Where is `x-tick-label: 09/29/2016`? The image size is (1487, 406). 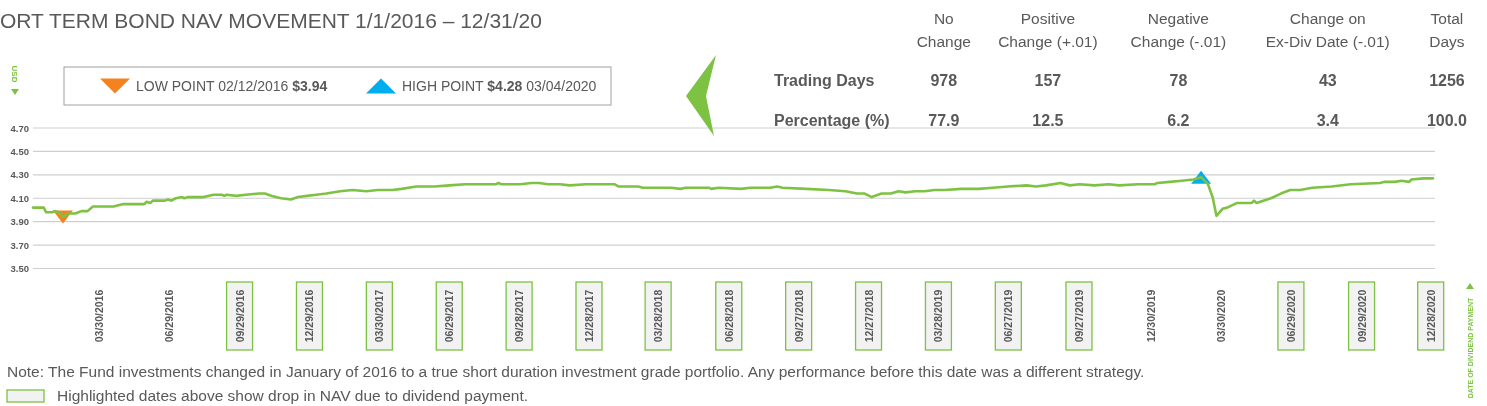
x-tick-label: 09/29/2016 is located at coordinates (239, 316).